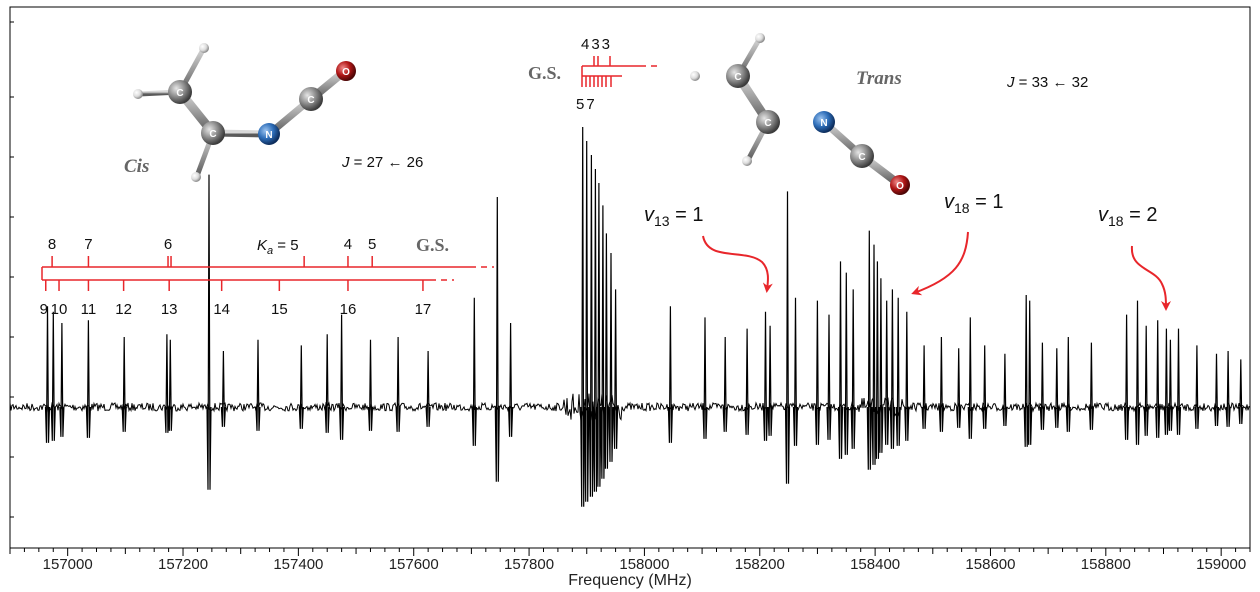 This screenshot has height=592, width=1260. I want to click on x-tick-label: 157400, so click(298, 564).